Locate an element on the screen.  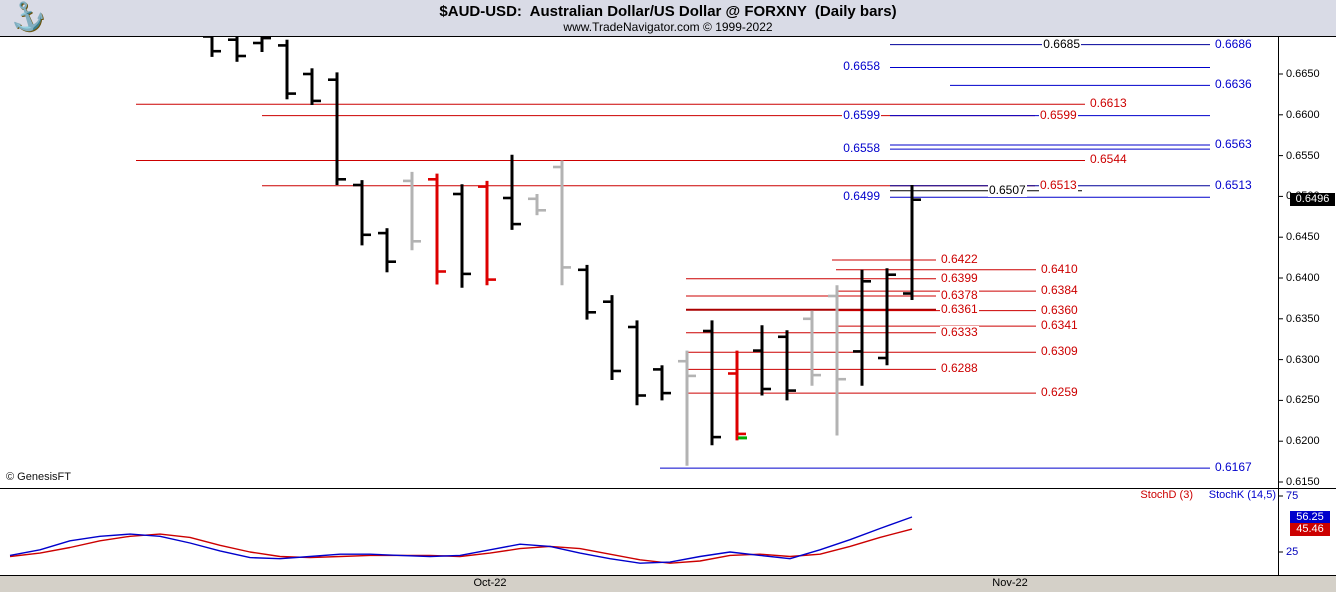
indicator-panel-separator is located at coordinates (668, 488).